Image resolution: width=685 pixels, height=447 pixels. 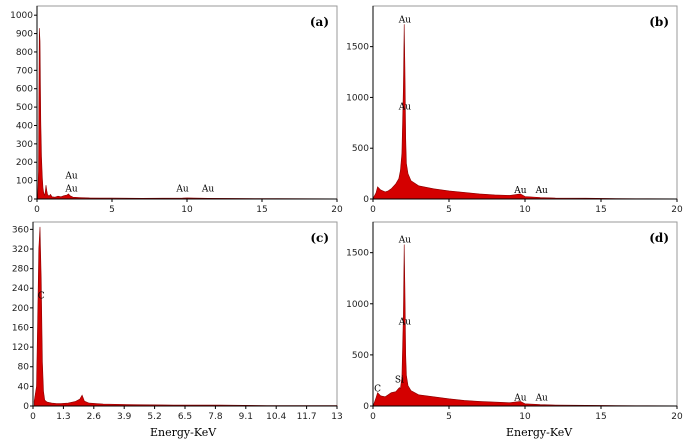 What do you see at coordinates (20, 270) in the screenshot?
I see `y-tick-label: 280` at bounding box center [20, 270].